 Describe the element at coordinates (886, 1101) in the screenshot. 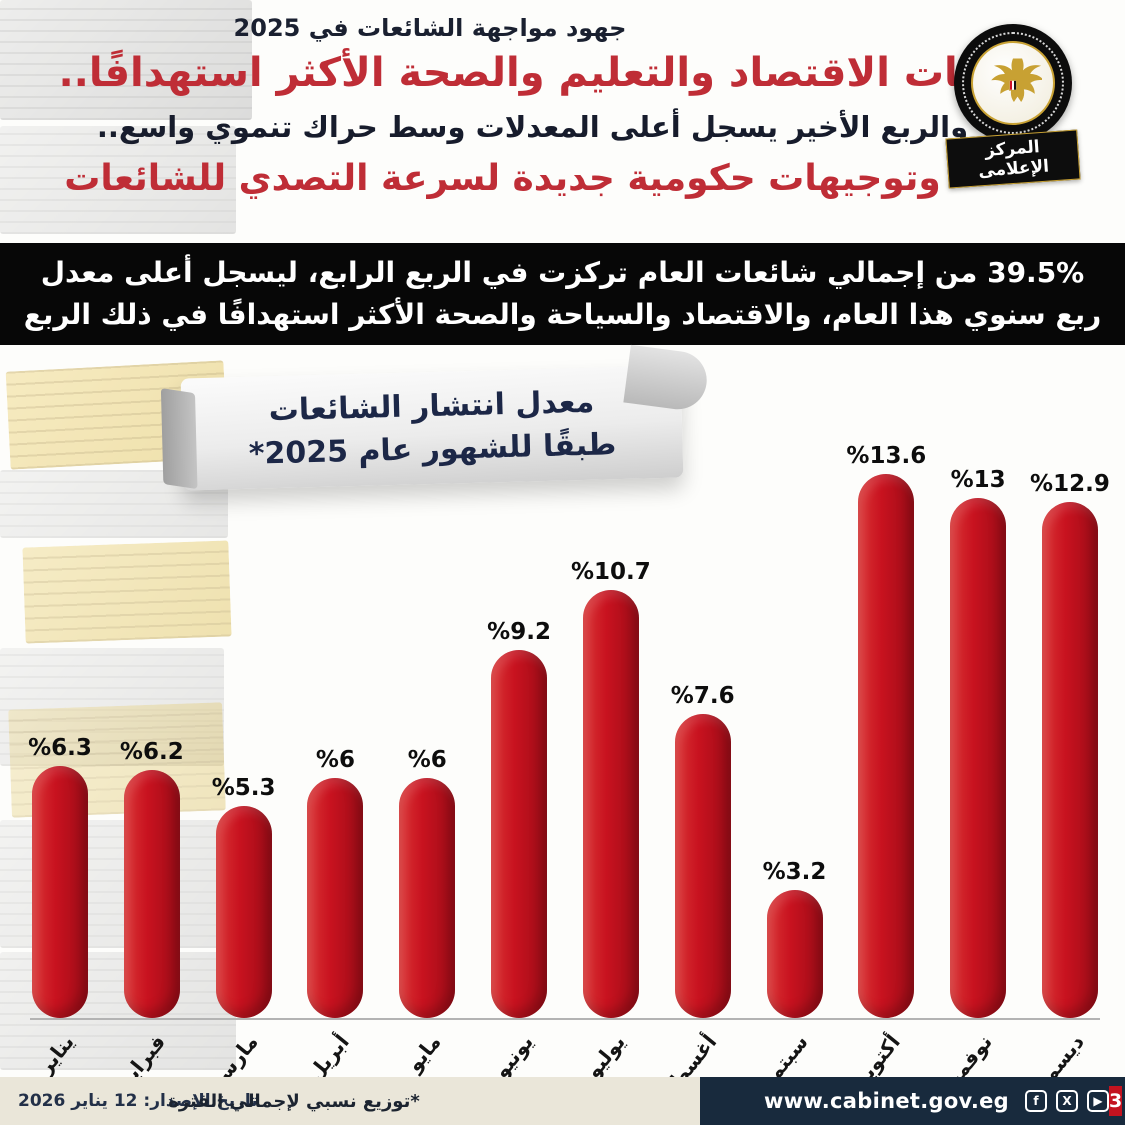

I see `website-link: www.cabinet.gov.eg` at that location.